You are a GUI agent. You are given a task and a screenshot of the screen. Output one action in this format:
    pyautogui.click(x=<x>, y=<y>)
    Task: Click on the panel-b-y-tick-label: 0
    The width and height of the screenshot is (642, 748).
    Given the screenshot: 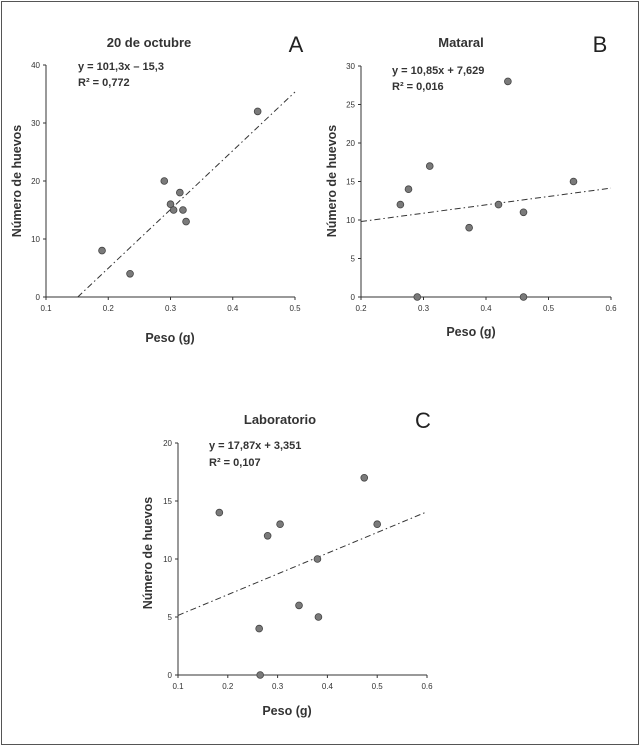 What is the action you would take?
    pyautogui.click(x=353, y=297)
    